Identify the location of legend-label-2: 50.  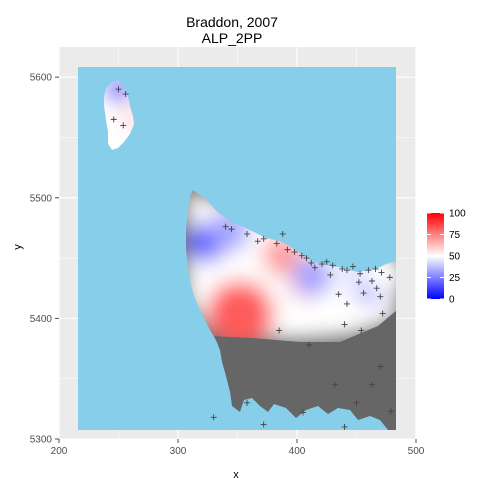
(455, 257).